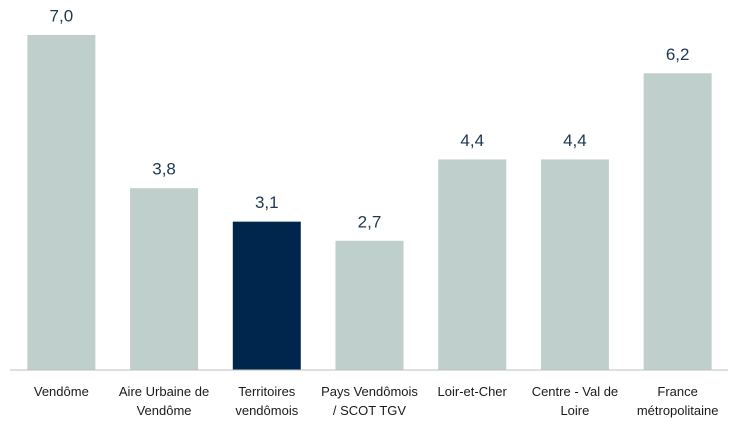 This screenshot has width=729, height=439. Describe the element at coordinates (61, 391) in the screenshot. I see `x-tick-label: Vendôme` at that location.